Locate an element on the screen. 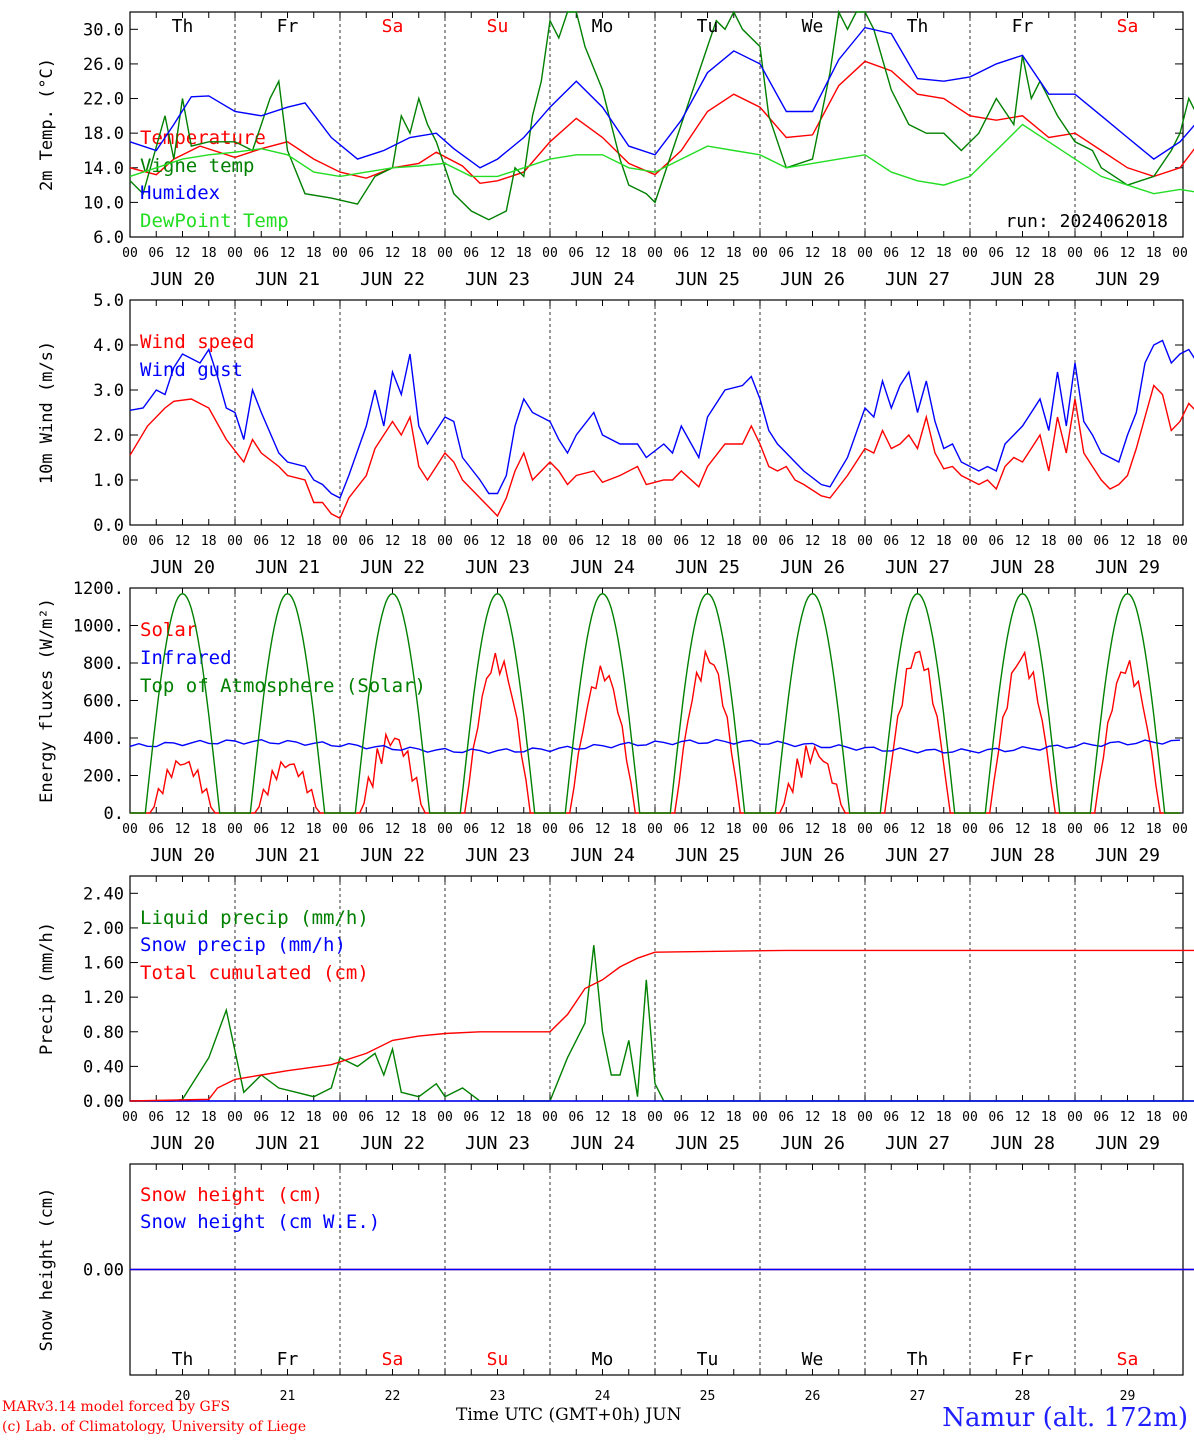  day-number-label: 26 is located at coordinates (813, 1396).